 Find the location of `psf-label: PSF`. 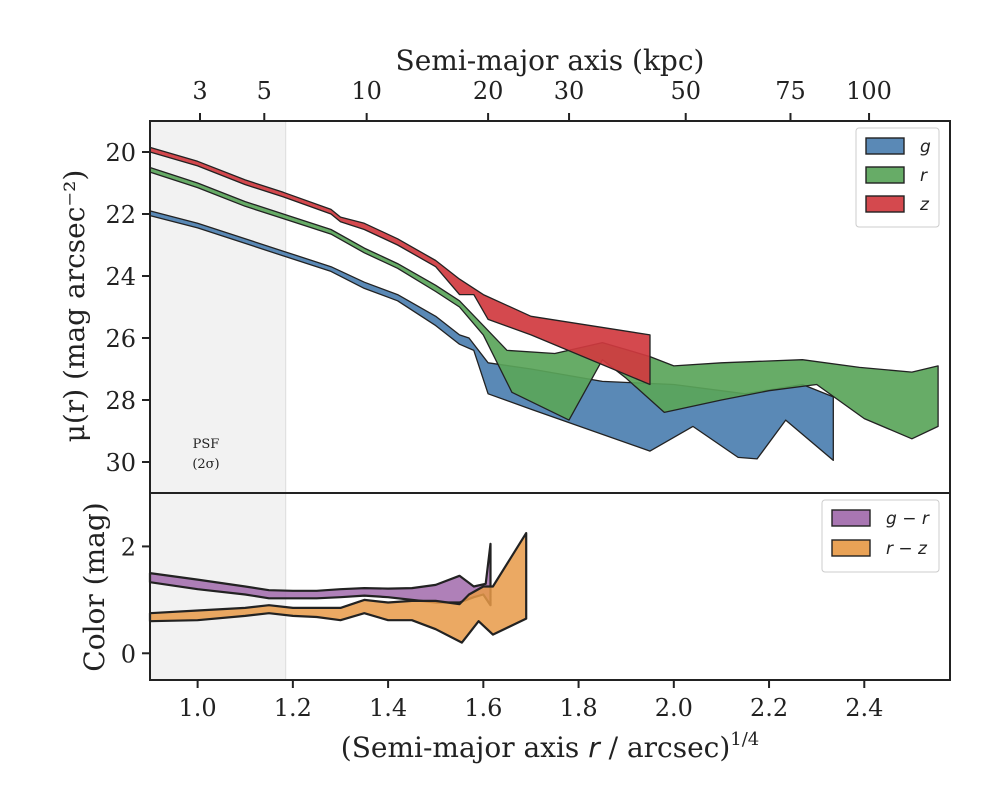

psf-label: PSF is located at coordinates (206, 444).